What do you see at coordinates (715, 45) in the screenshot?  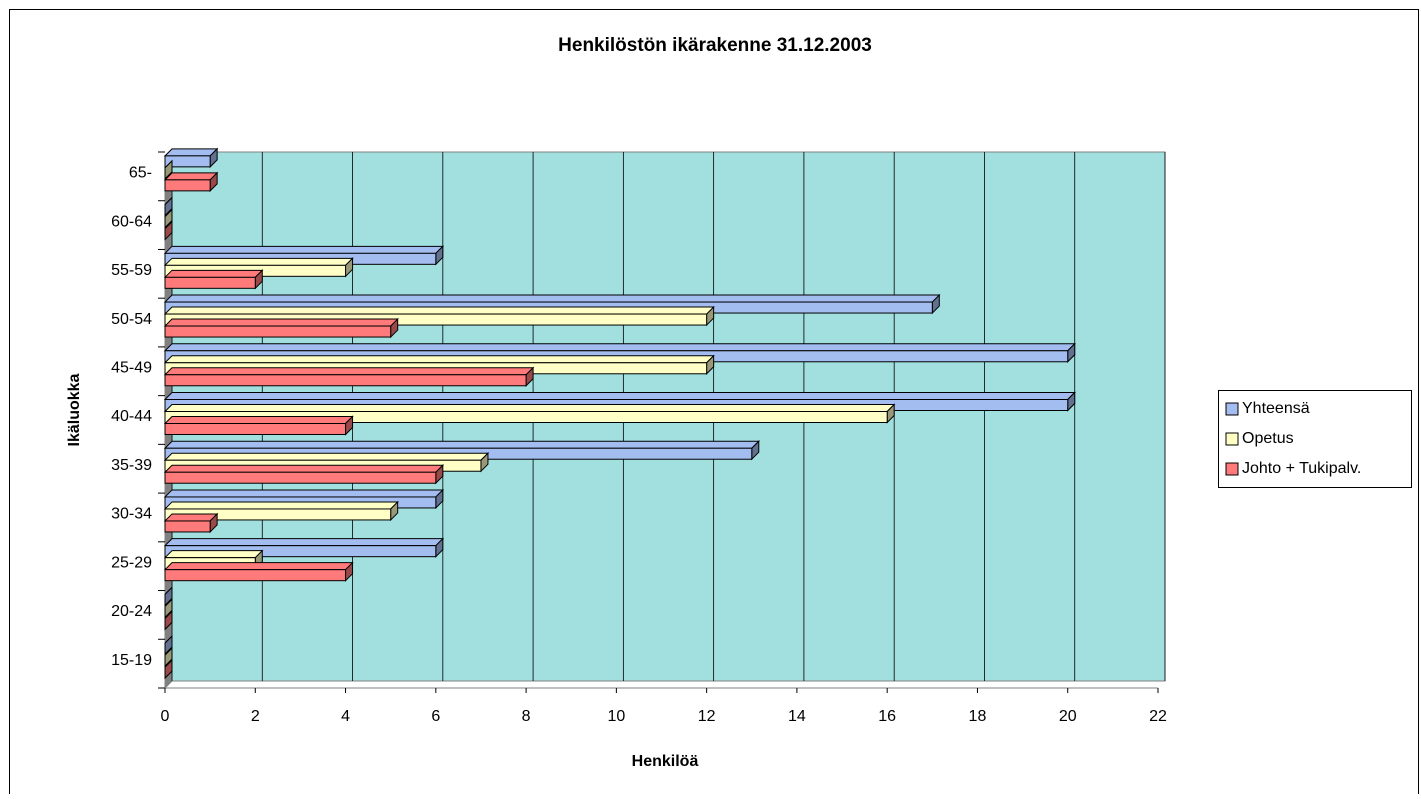 I see `chart-title: Henkilöstön ikärakenne 31.12.2003` at bounding box center [715, 45].